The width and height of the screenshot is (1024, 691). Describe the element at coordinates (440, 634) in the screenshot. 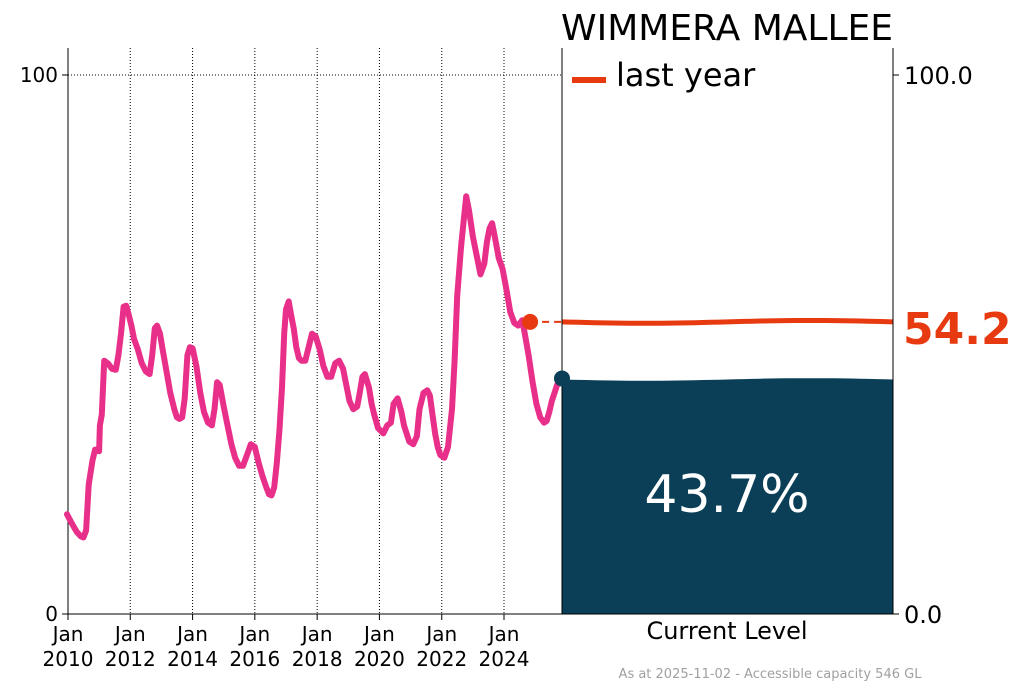

I see `x-tick-month-6: Jan` at that location.